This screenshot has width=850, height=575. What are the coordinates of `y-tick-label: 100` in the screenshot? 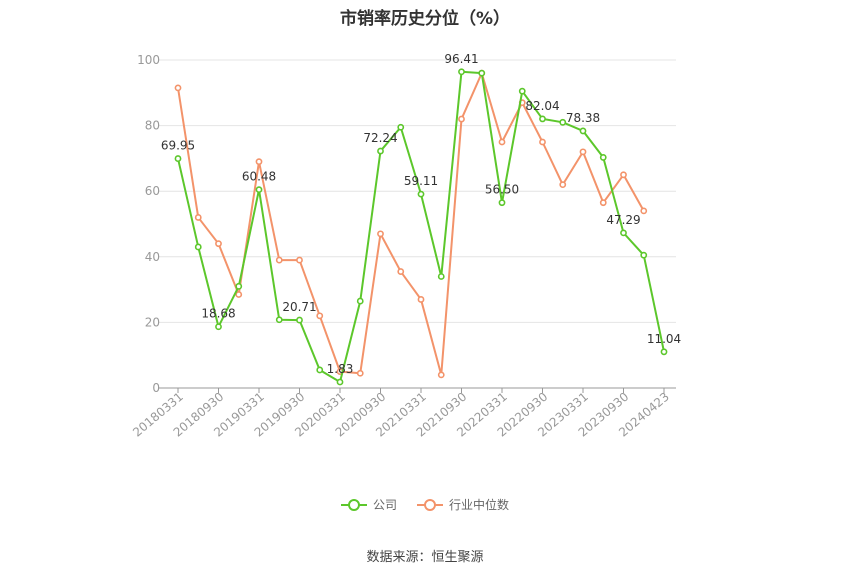 It's located at (148, 60).